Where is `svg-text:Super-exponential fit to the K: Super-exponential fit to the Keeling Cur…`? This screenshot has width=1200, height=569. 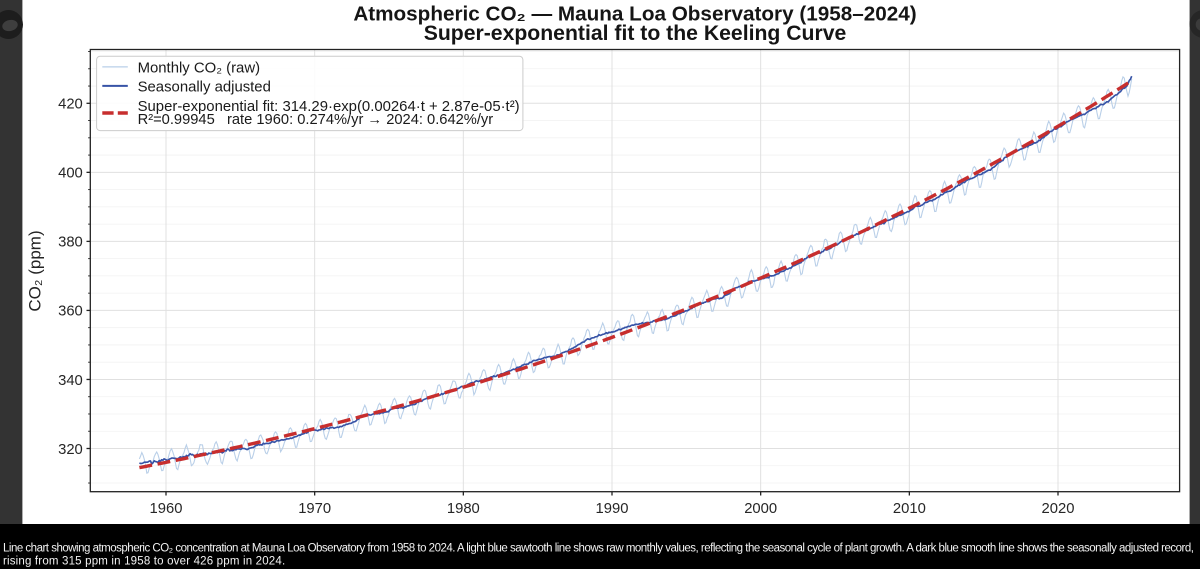 svg-text:Super-exponential fit to the K: Super-exponential fit to the Keeling Cur… is located at coordinates (635, 33).